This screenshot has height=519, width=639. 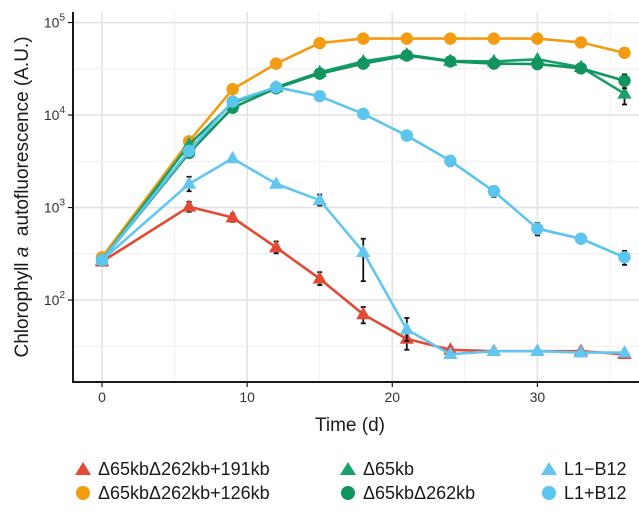 I want to click on legend-item-series-6: L1+B12, so click(x=582, y=493).